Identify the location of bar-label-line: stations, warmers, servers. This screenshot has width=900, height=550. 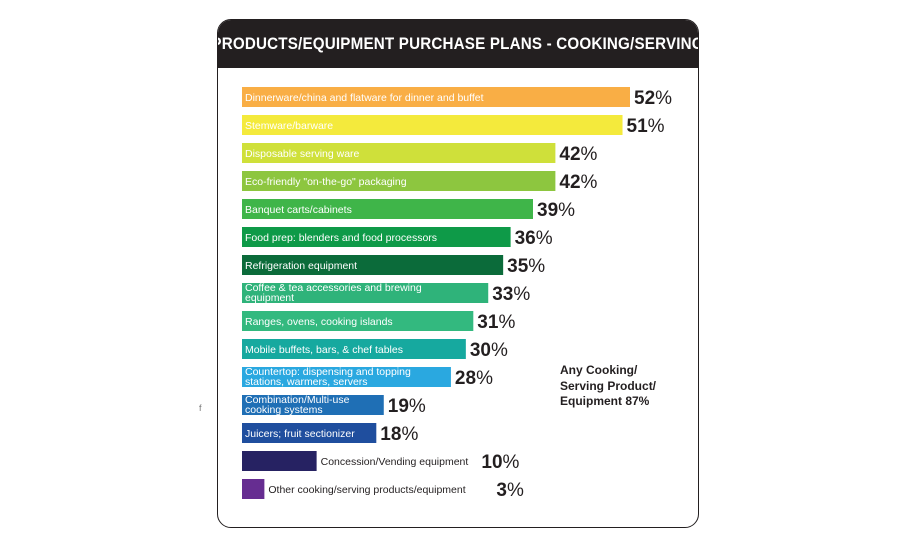
(306, 382).